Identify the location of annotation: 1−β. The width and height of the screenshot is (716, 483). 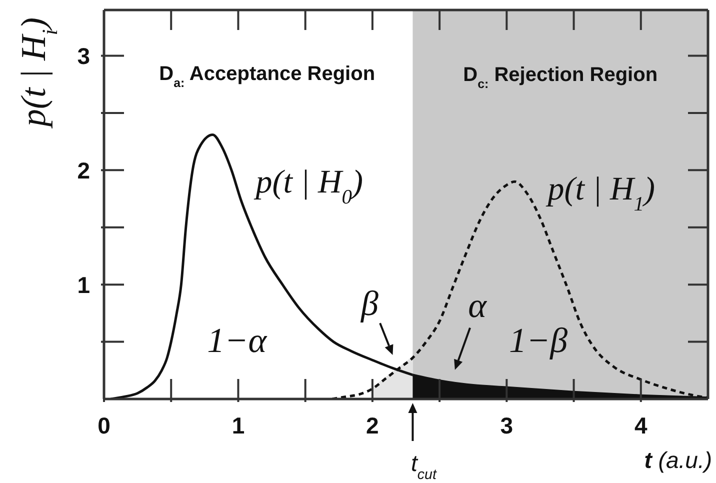
(538, 340).